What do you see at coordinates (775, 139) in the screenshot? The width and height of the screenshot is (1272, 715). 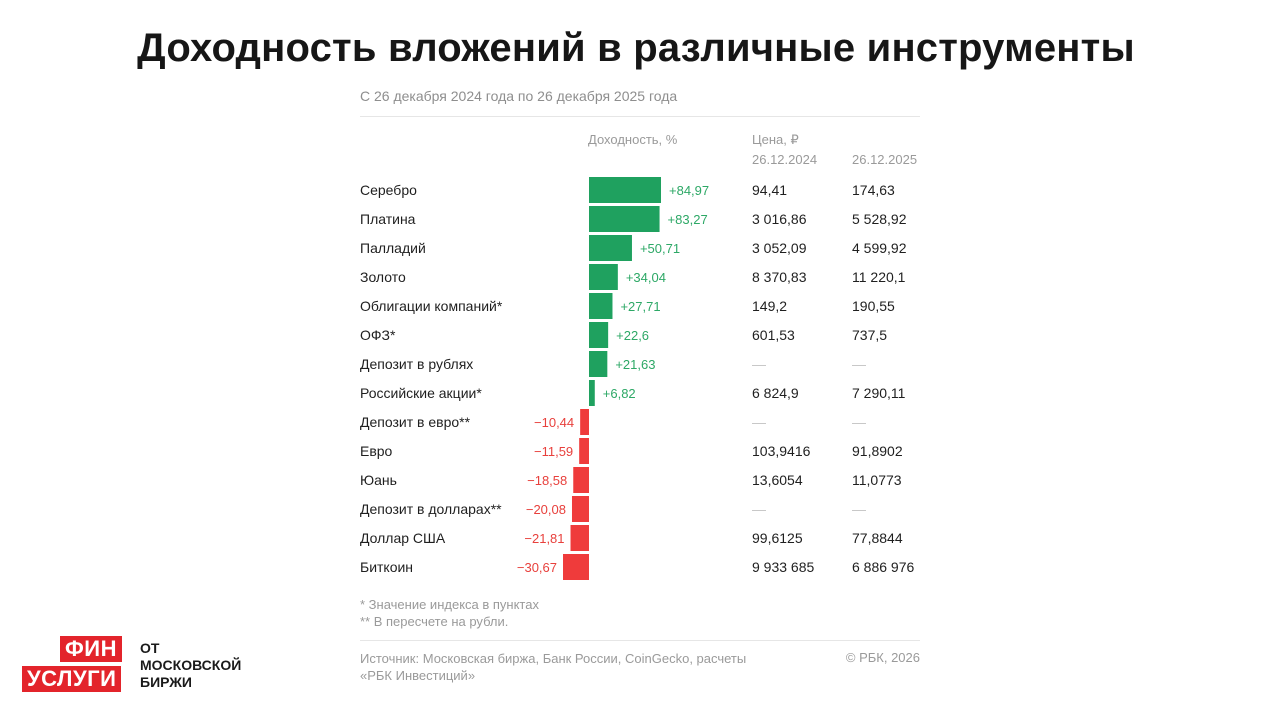 I see `header-price: Цена, ₽` at bounding box center [775, 139].